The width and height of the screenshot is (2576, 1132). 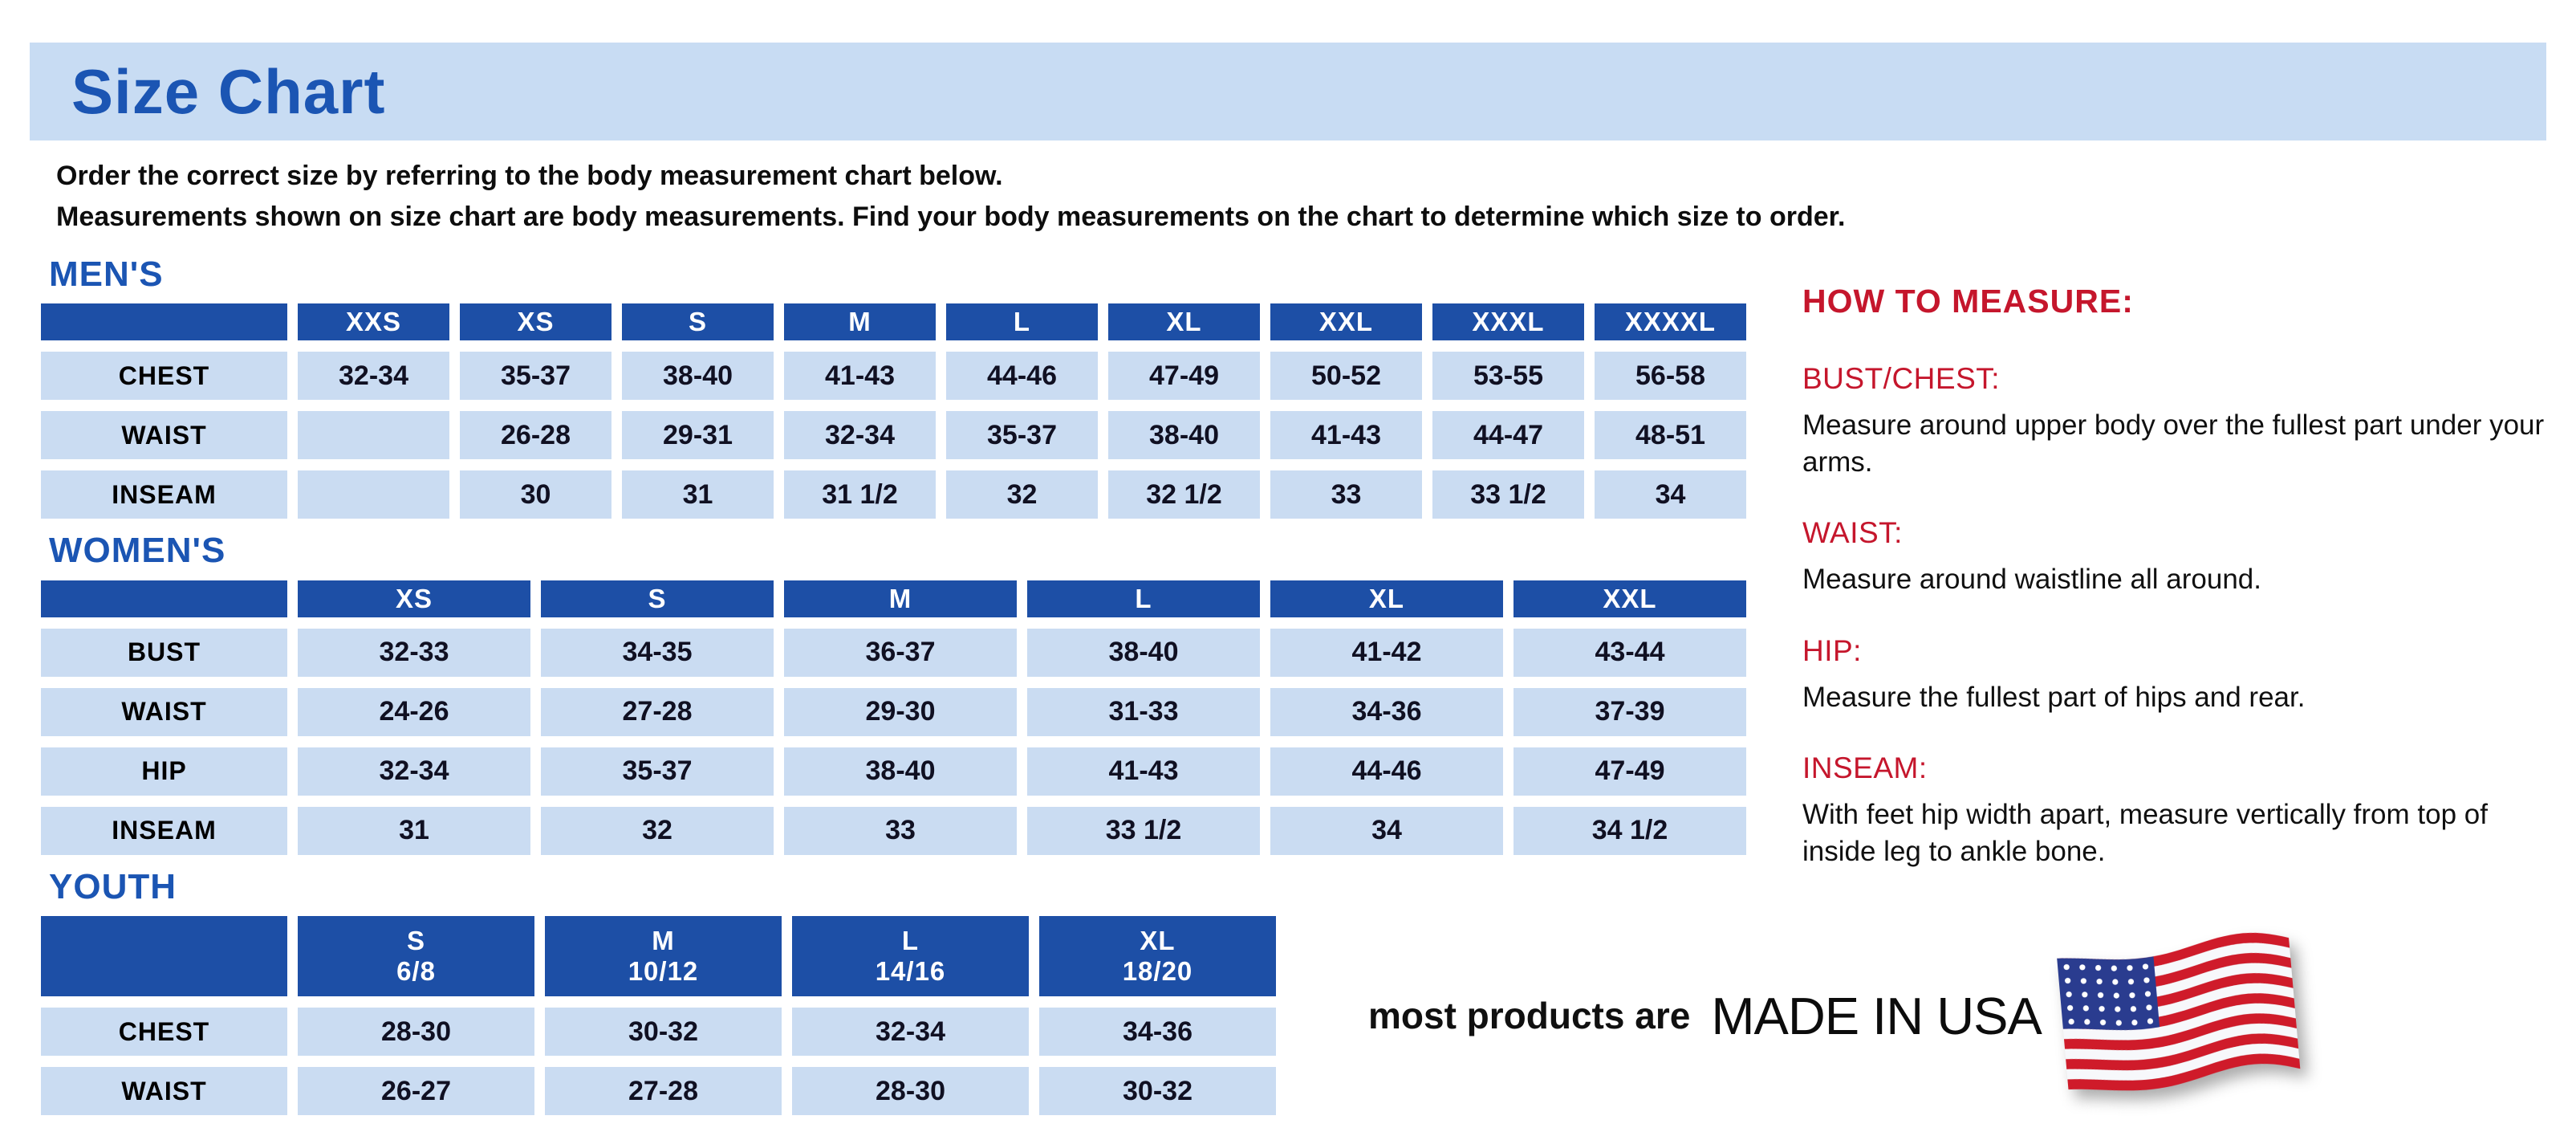 What do you see at coordinates (1144, 711) in the screenshot?
I see `womens-data-cell: 31-33` at bounding box center [1144, 711].